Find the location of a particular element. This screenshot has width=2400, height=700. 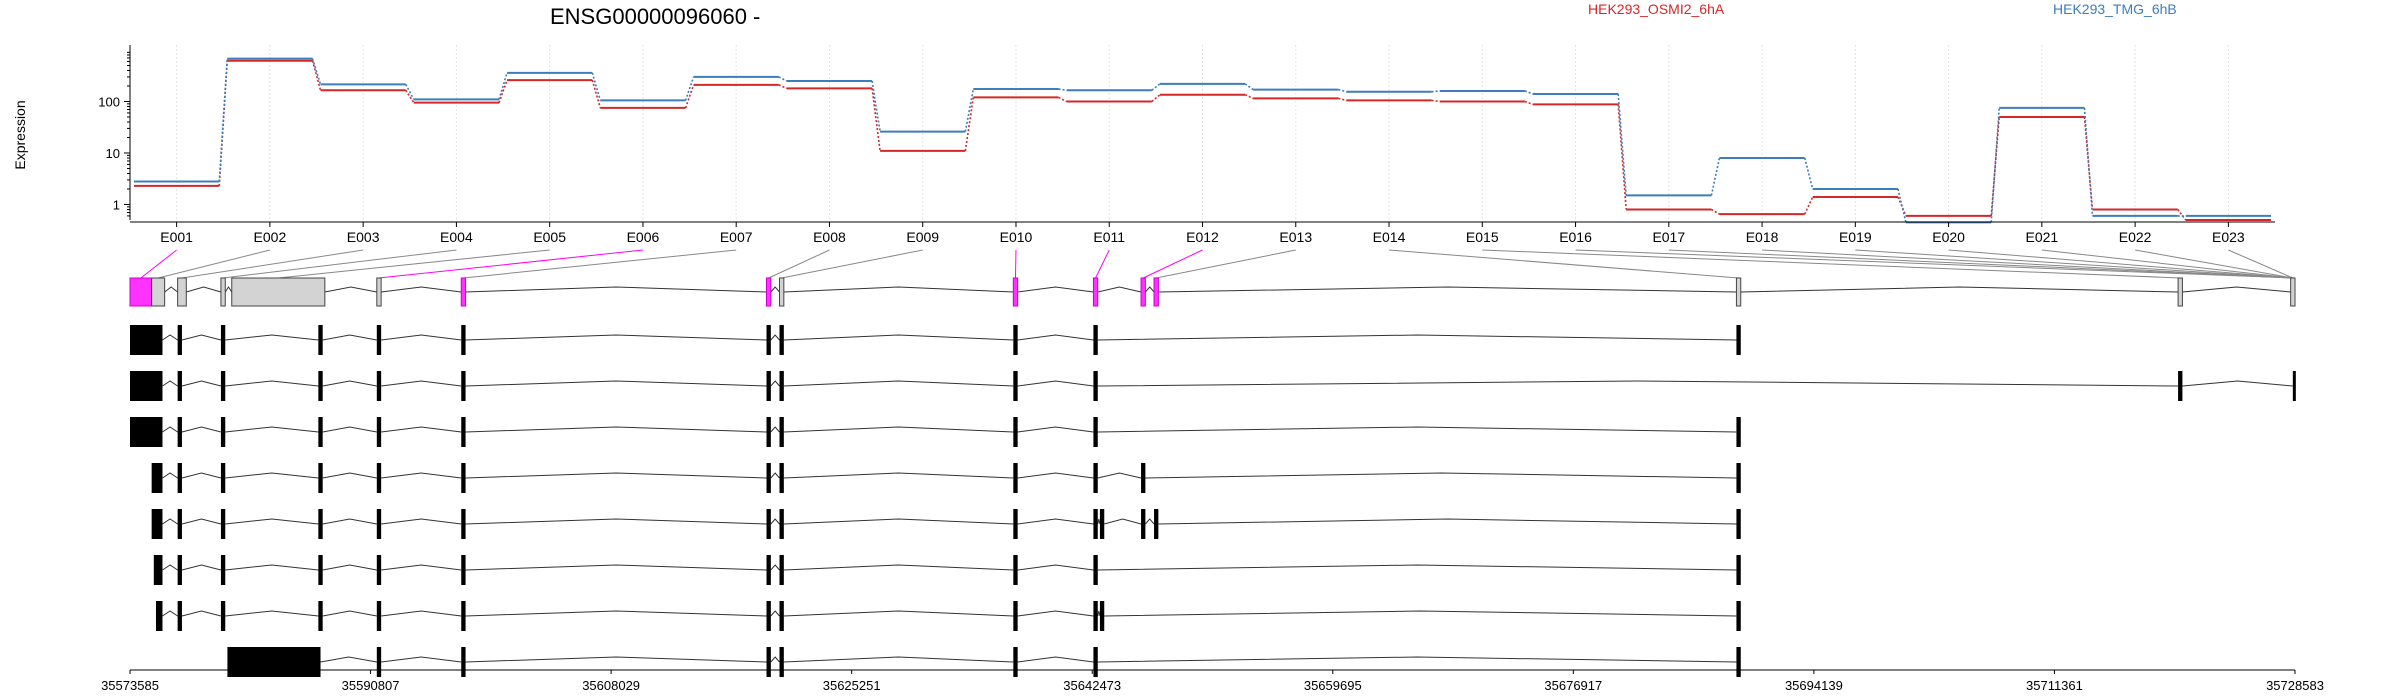

exon-label: E006 is located at coordinates (643, 237).